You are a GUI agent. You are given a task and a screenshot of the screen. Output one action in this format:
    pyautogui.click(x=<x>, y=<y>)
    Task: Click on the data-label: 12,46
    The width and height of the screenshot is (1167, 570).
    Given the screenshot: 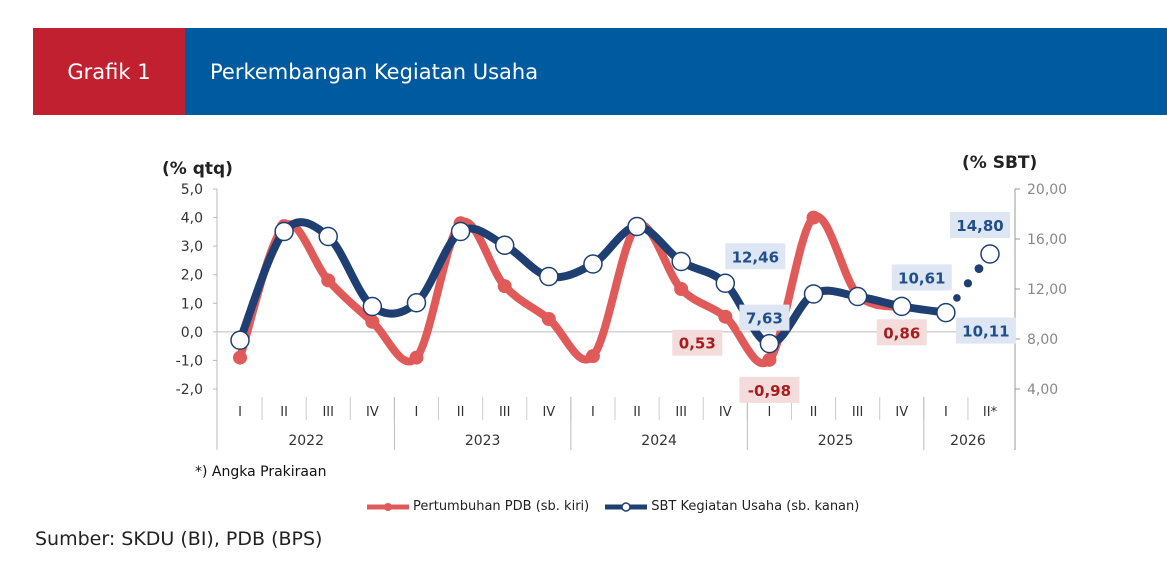 What is the action you would take?
    pyautogui.click(x=755, y=257)
    